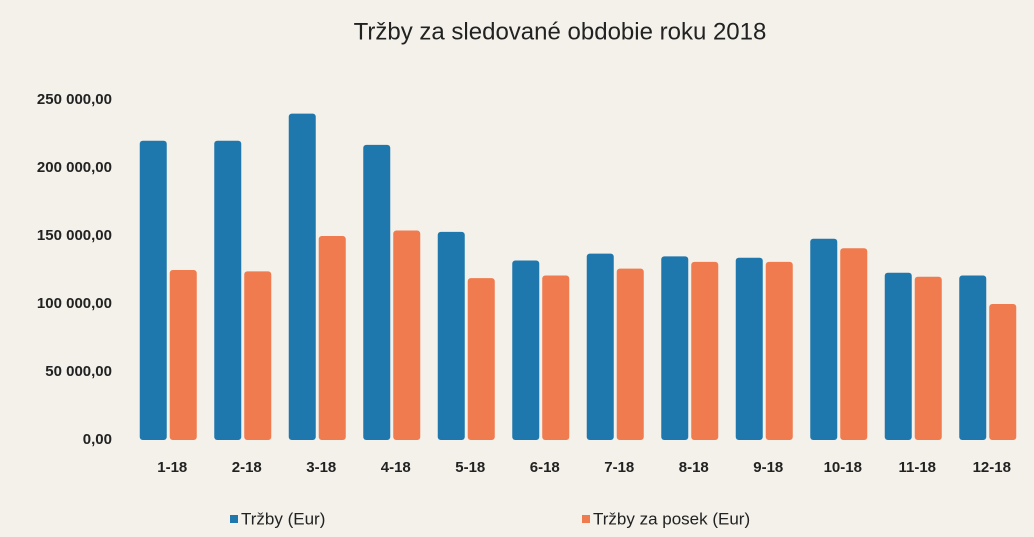 This screenshot has height=537, width=1034. I want to click on x-tick-label: 10-18, so click(843, 467).